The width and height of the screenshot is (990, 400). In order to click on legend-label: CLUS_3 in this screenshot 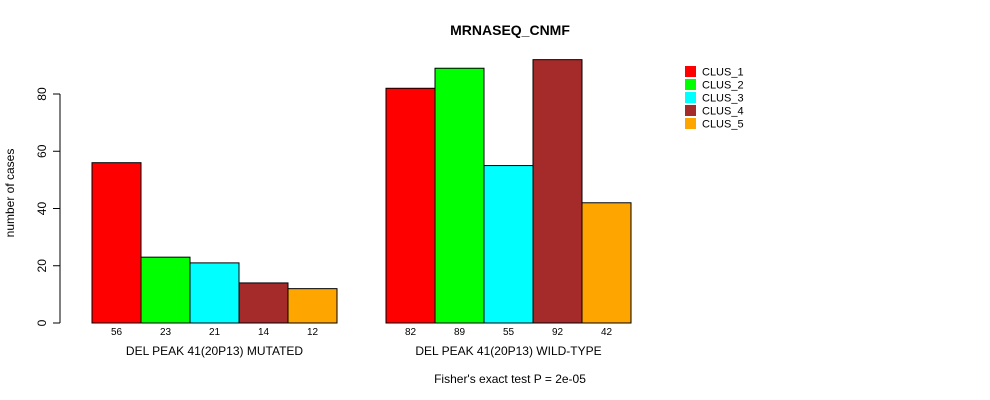, I will do `click(723, 99)`.